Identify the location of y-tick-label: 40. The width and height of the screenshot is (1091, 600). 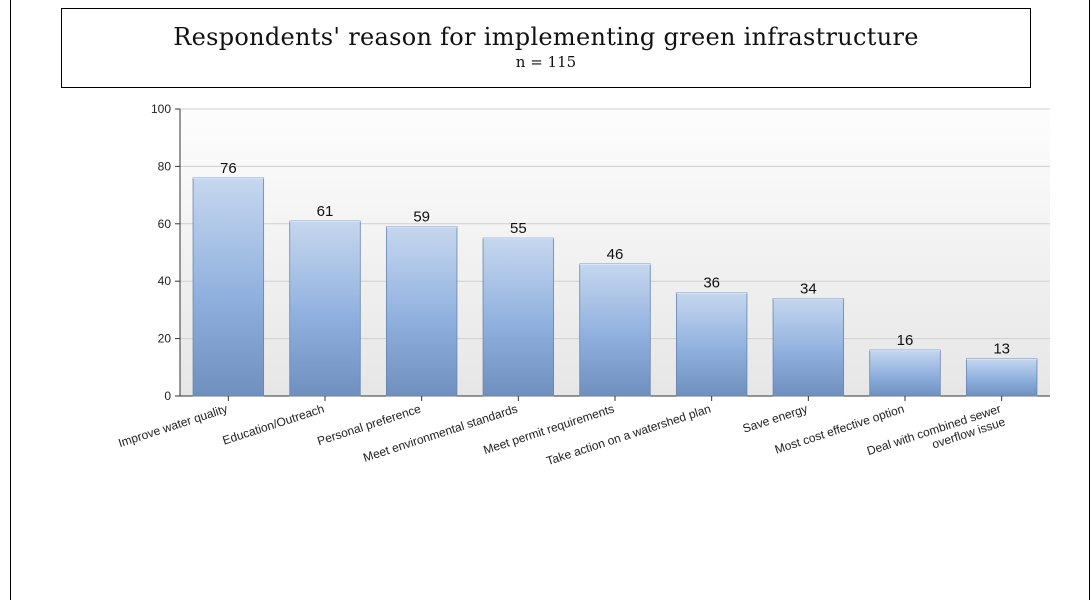
(165, 281).